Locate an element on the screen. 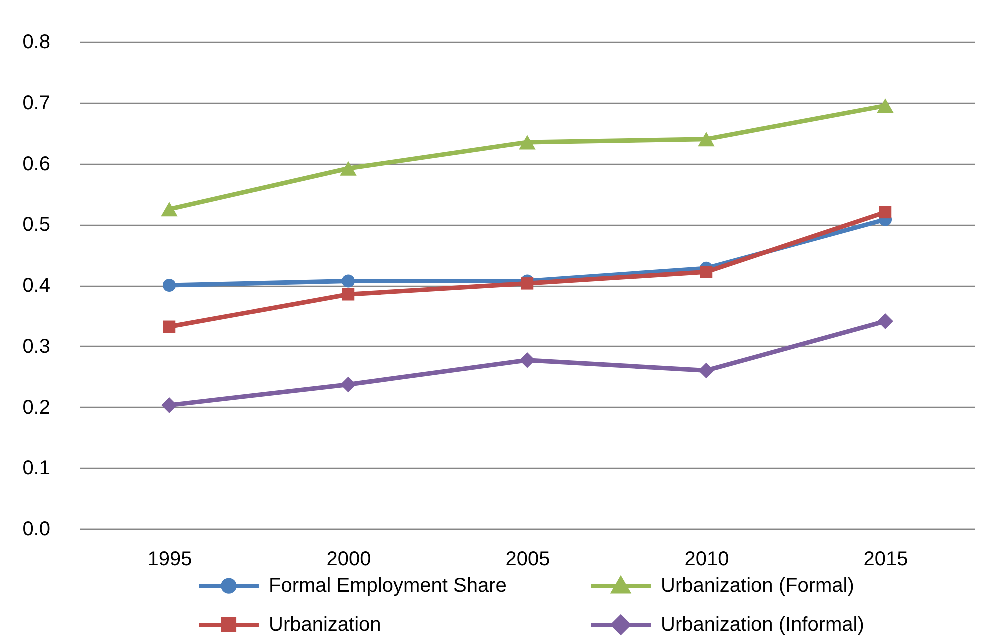 The image size is (993, 644). y-tick-label: 0.0 is located at coordinates (36, 529).